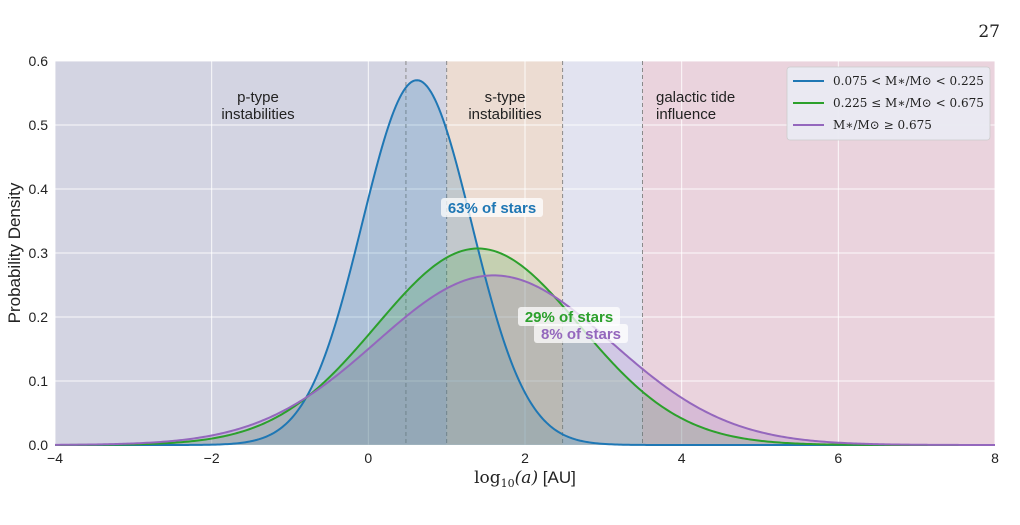  What do you see at coordinates (838, 458) in the screenshot?
I see `x-tick-label: 6` at bounding box center [838, 458].